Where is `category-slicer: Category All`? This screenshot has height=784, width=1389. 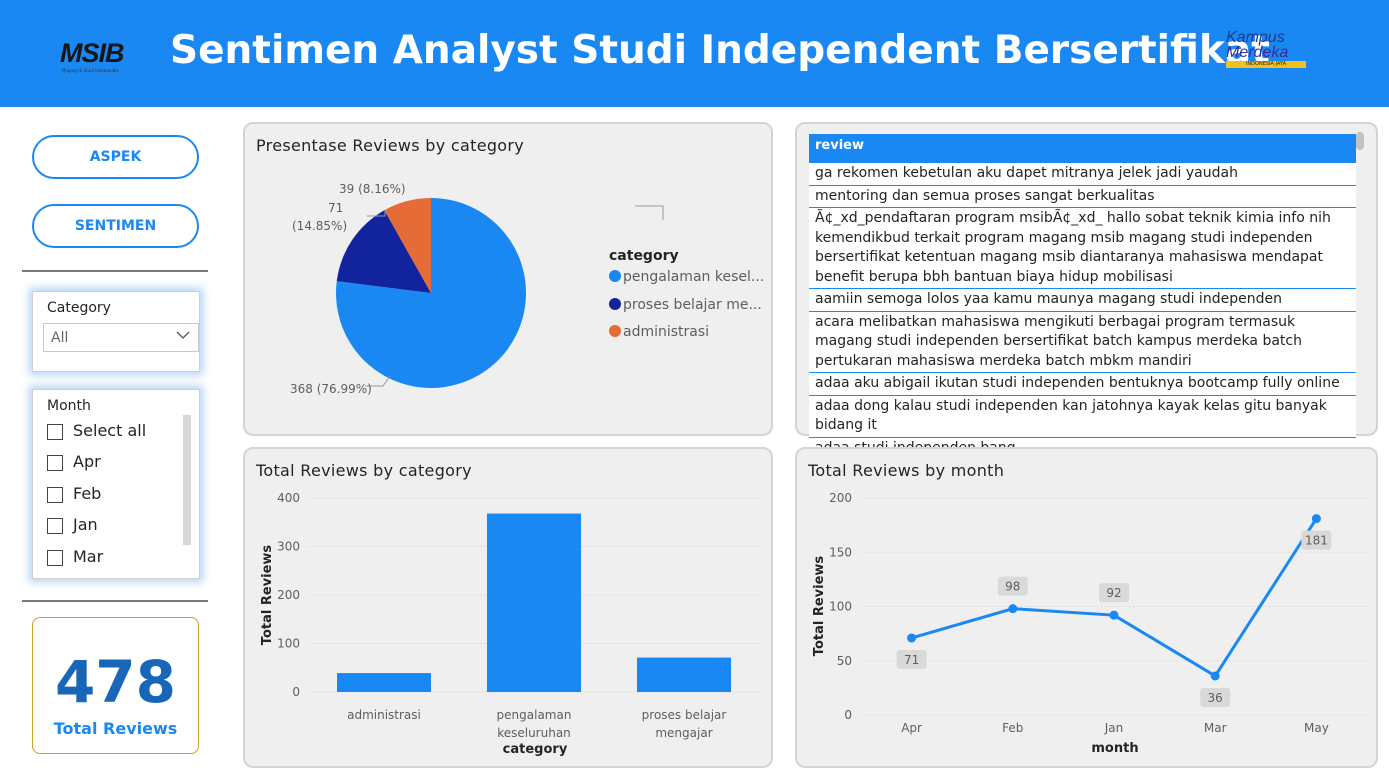
category-slicer: Category All is located at coordinates (116, 331).